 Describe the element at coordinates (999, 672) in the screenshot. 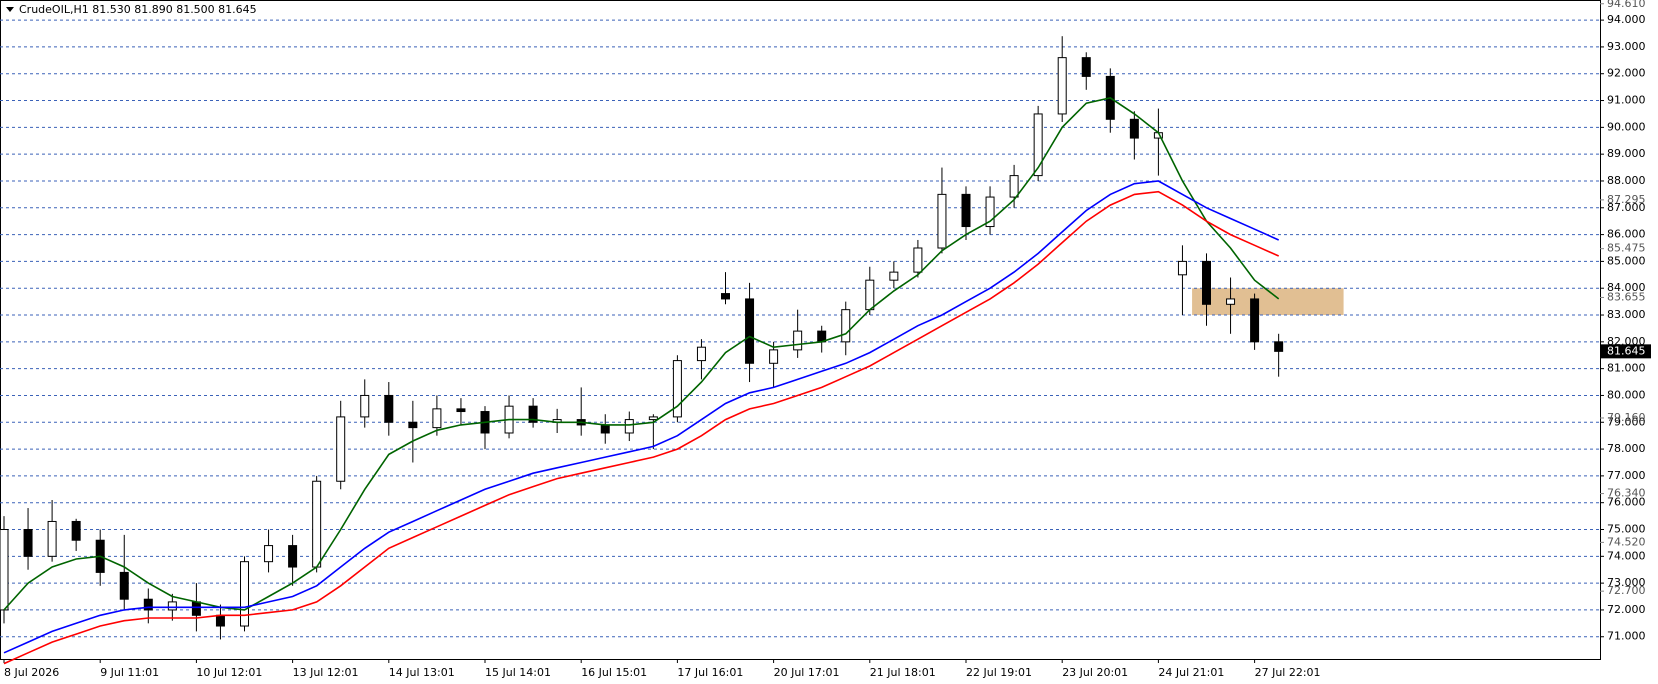

I see `x-tick-label: 22 Jul 19:01` at that location.